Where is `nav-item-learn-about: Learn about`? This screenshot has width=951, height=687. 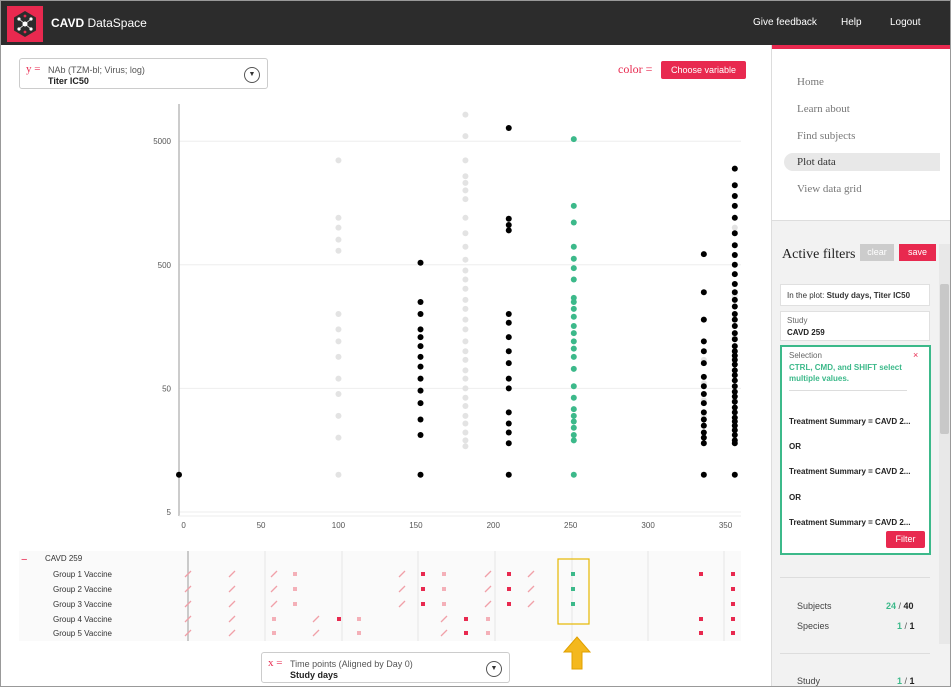 nav-item-learn-about: Learn about is located at coordinates (823, 109).